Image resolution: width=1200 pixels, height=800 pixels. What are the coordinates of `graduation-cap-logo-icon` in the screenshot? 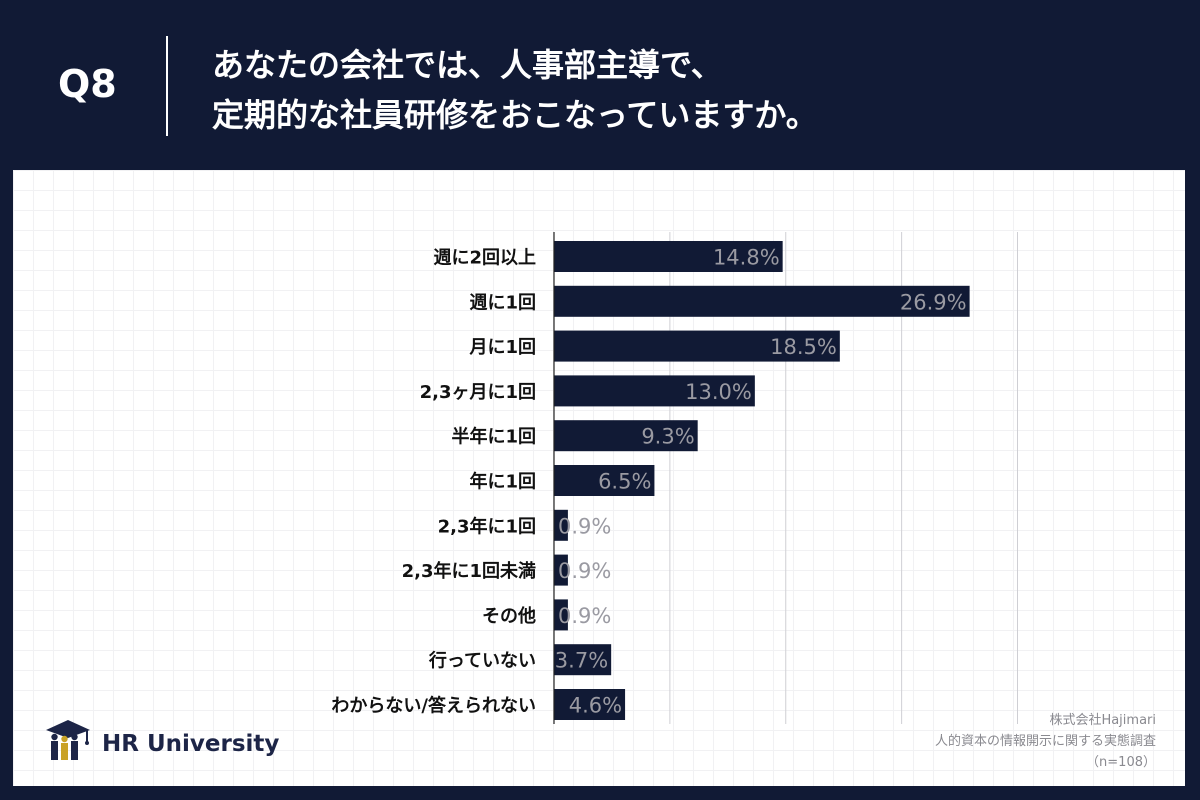 It's located at (68, 740).